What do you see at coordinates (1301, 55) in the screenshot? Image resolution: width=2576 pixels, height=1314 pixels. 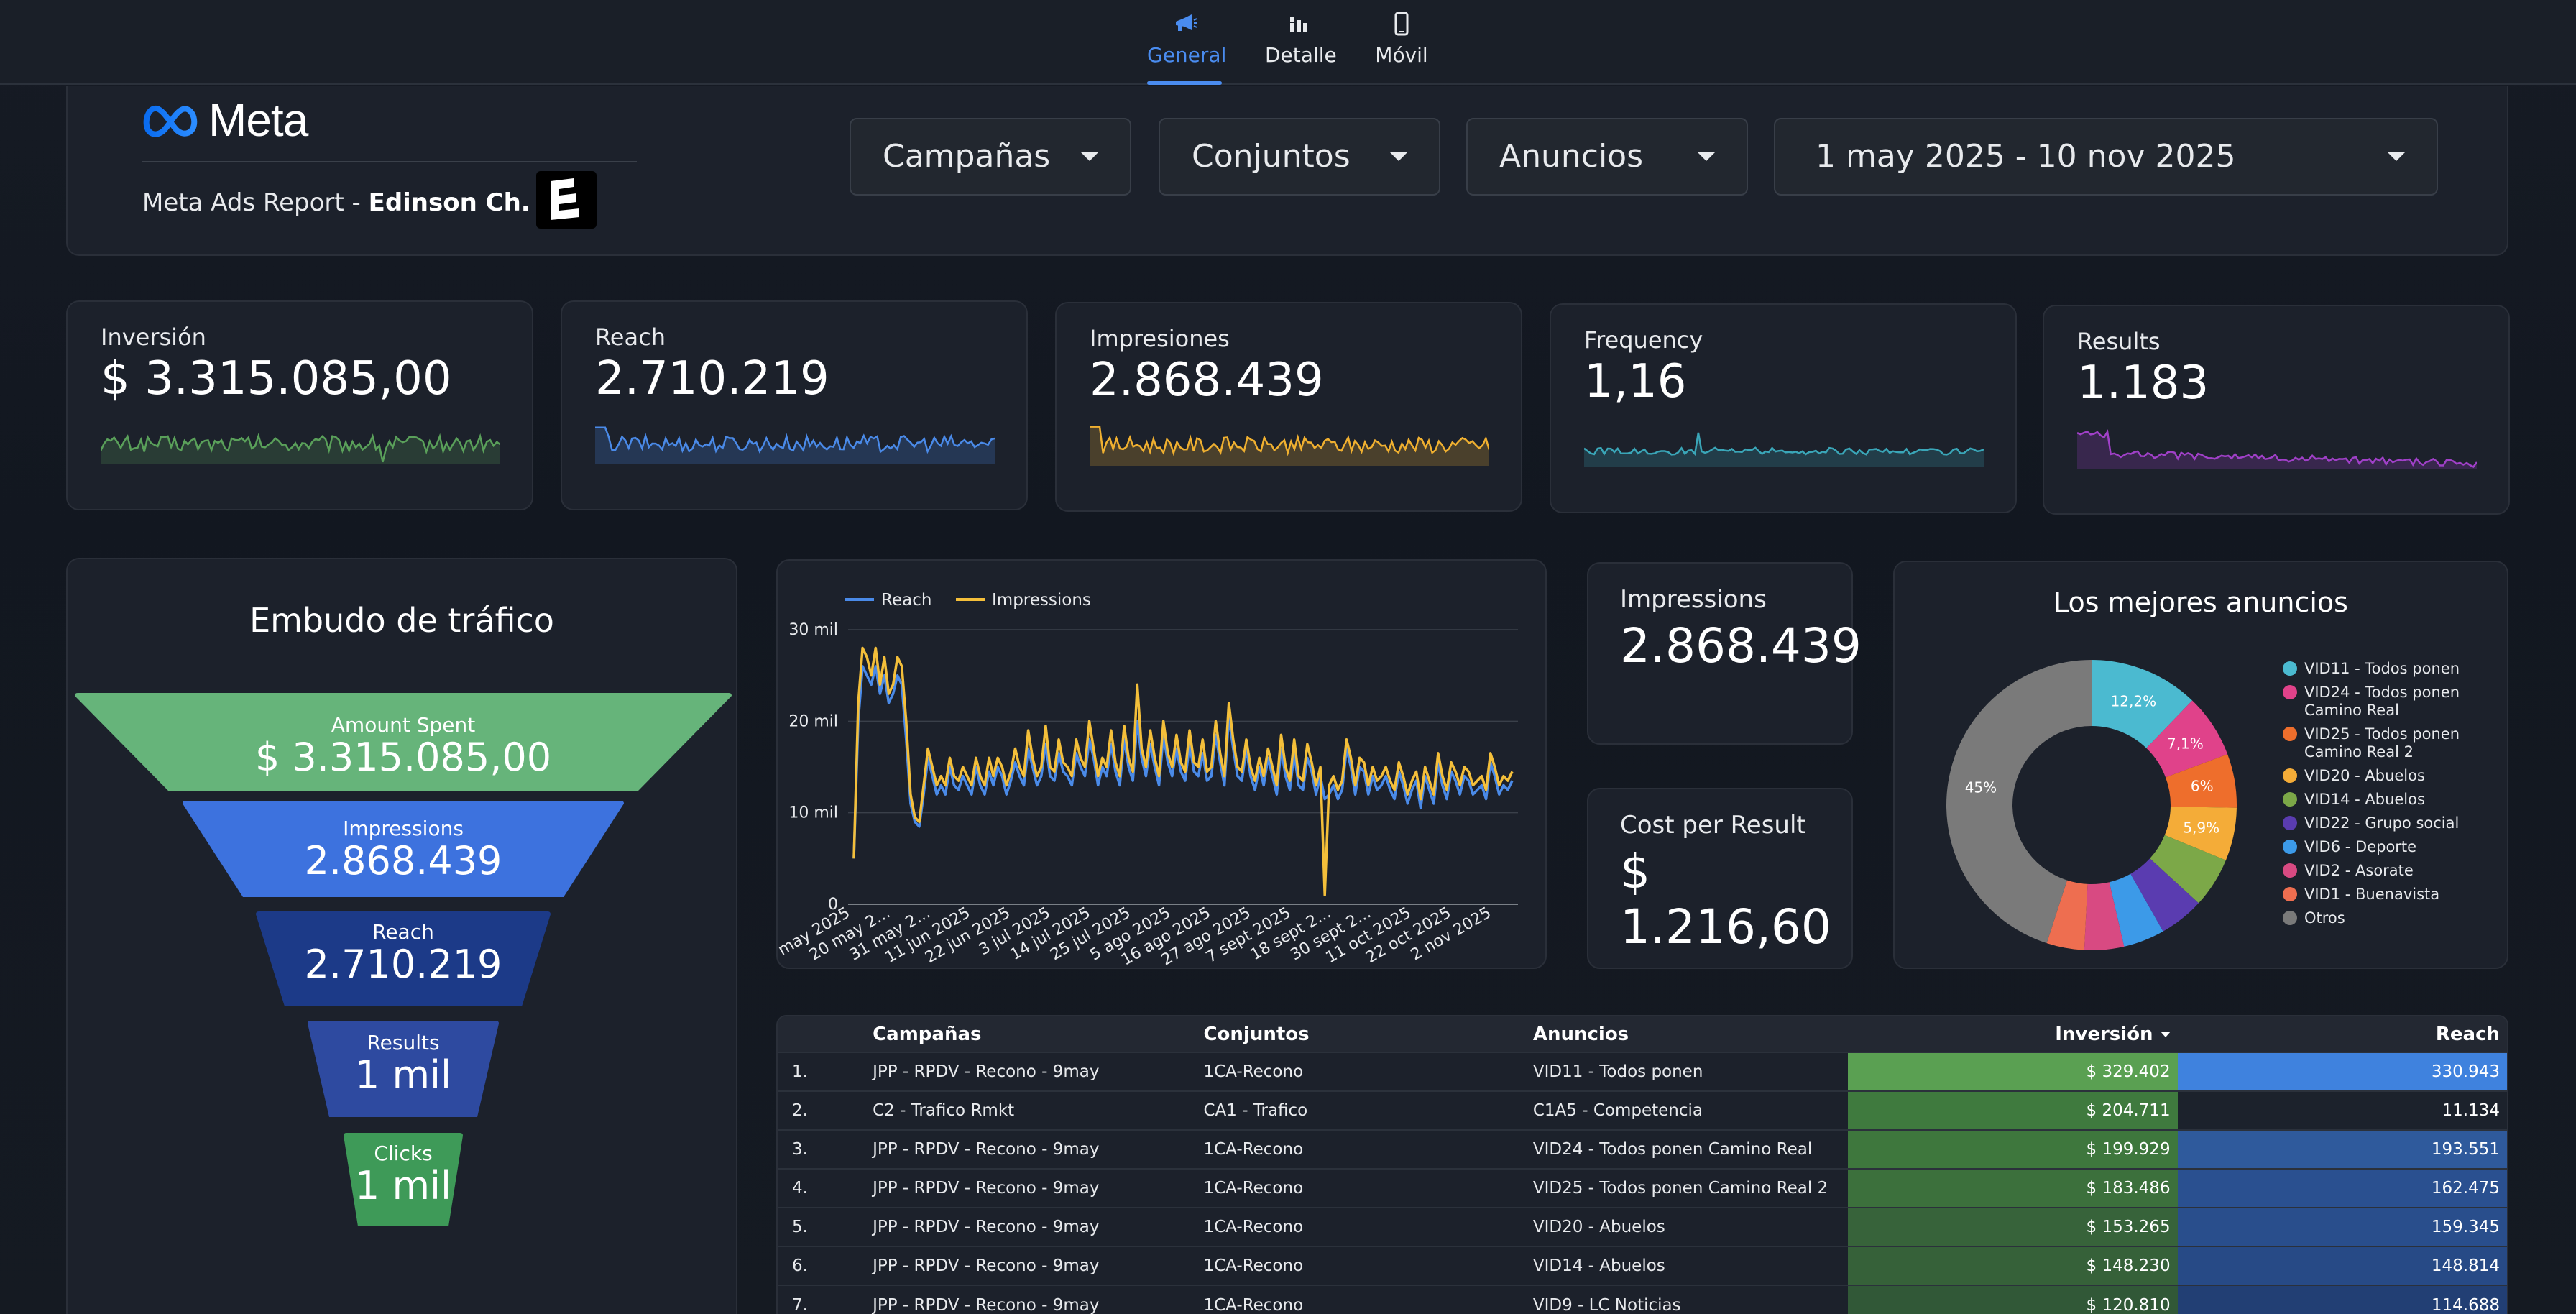 I see `tab-detalle-label: Detalle` at bounding box center [1301, 55].